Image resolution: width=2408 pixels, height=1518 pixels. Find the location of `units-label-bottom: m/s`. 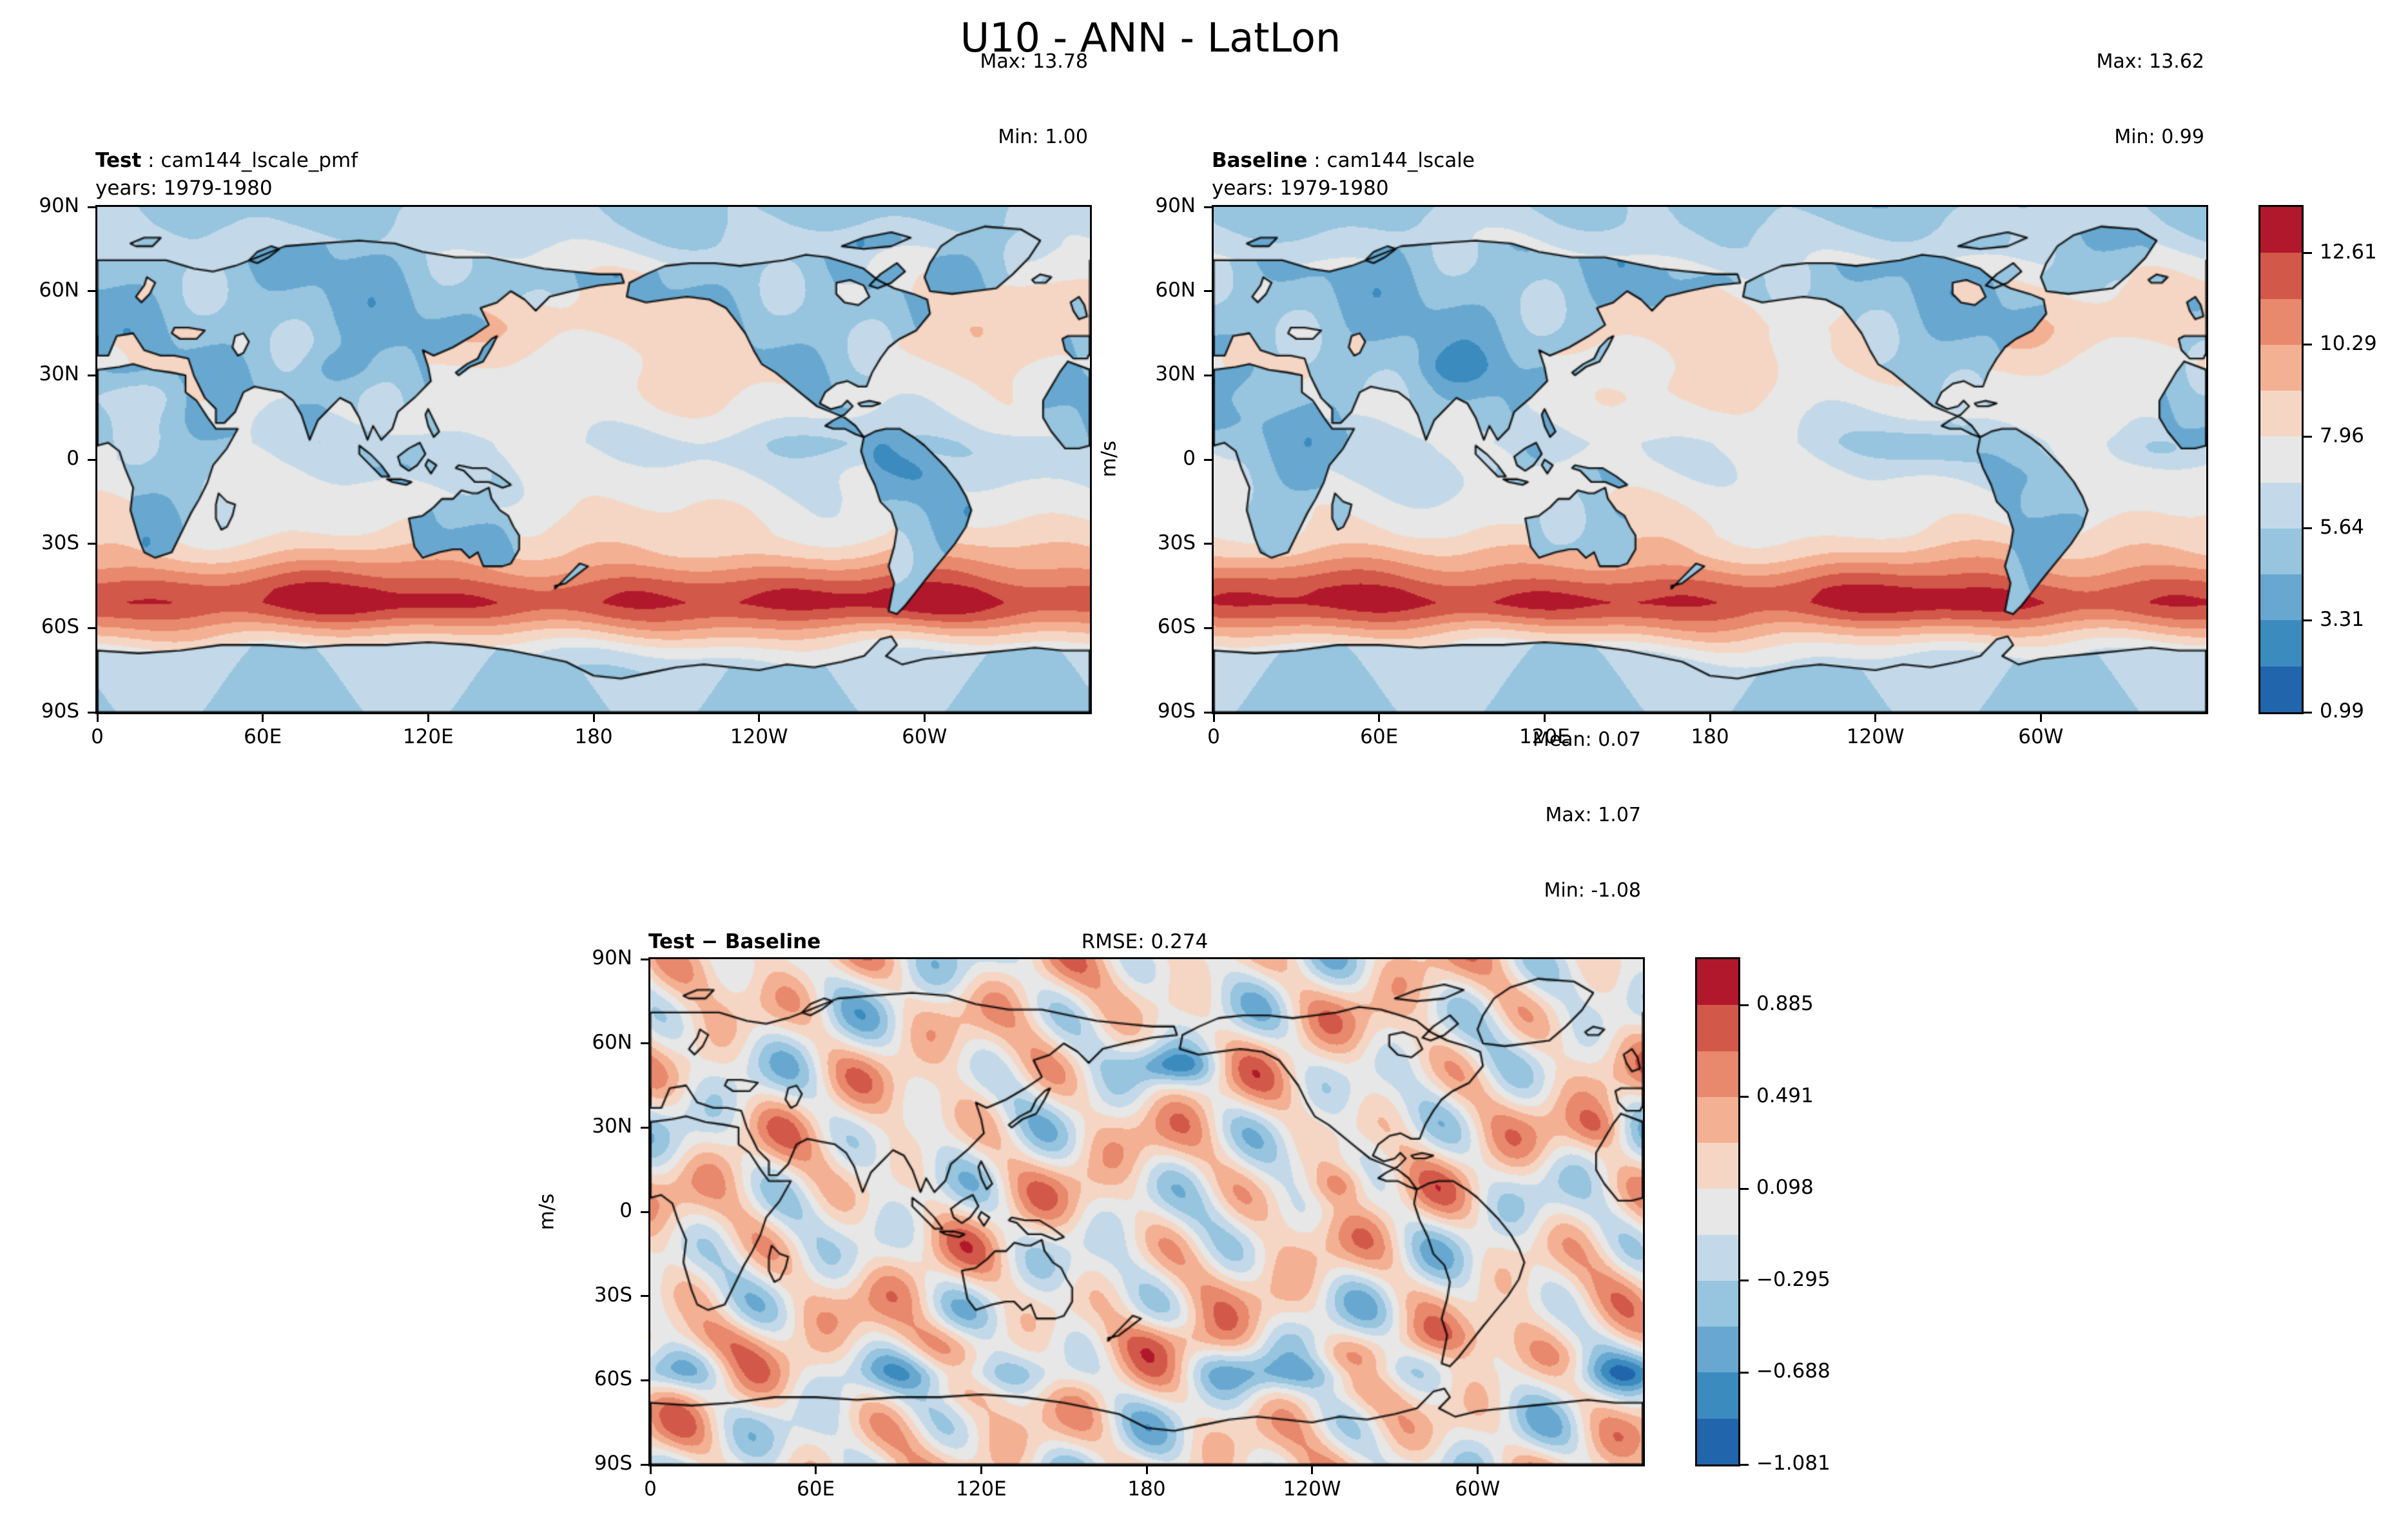

units-label-bottom: m/s is located at coordinates (547, 1212).